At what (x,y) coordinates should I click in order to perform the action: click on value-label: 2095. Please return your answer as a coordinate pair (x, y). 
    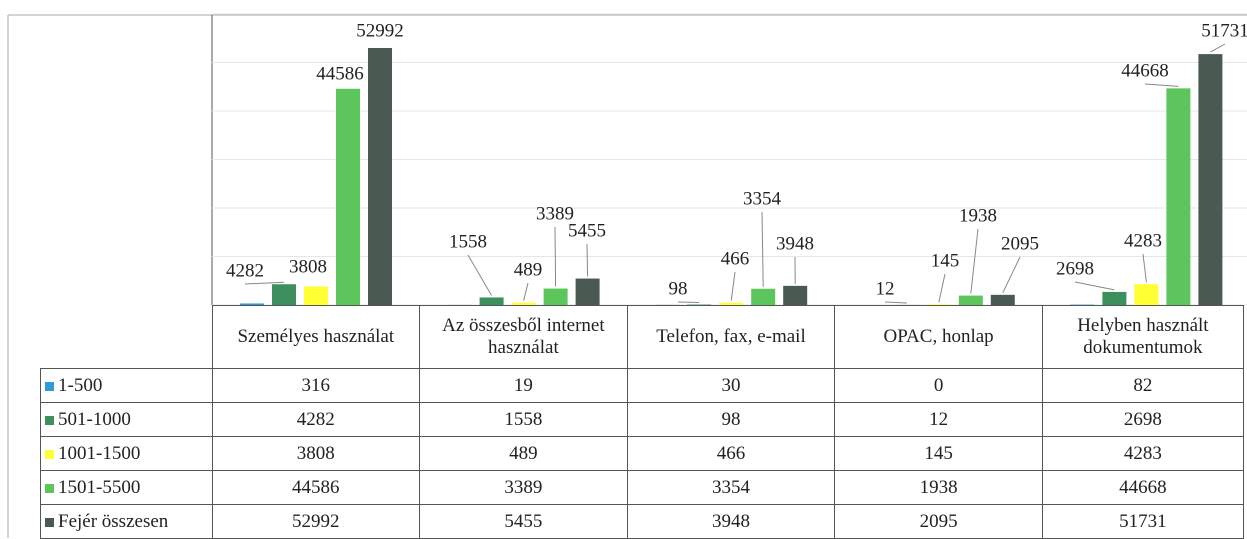
    Looking at the image, I should click on (1020, 243).